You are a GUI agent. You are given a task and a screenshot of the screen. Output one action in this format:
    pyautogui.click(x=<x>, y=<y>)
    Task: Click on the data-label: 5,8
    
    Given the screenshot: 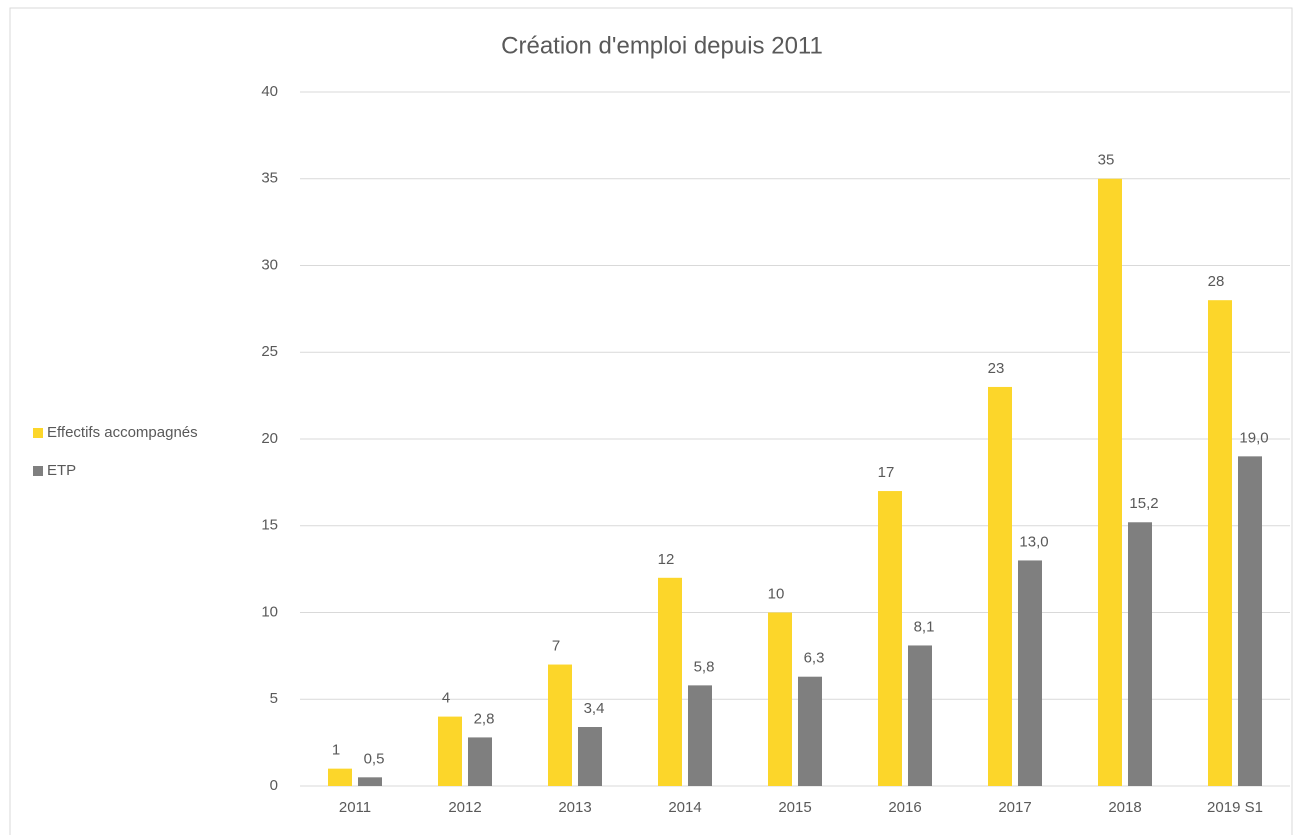 What is the action you would take?
    pyautogui.click(x=704, y=666)
    